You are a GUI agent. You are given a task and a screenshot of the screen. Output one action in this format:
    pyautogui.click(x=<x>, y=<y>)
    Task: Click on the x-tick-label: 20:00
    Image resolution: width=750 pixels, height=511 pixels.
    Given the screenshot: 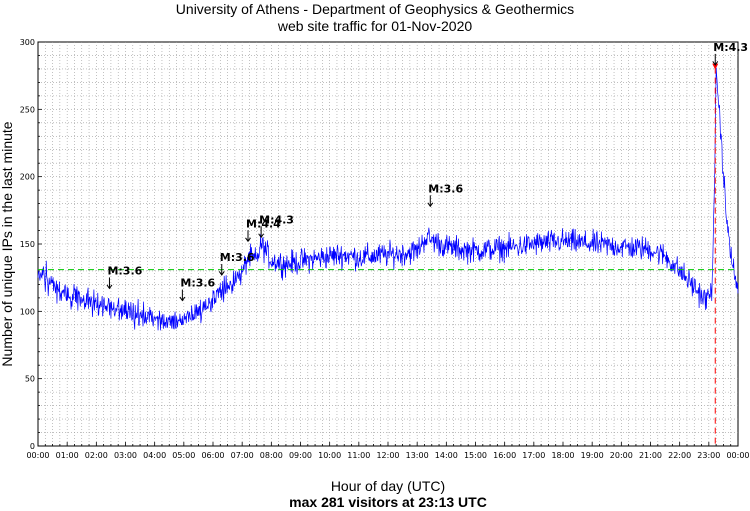 What is the action you would take?
    pyautogui.click(x=621, y=455)
    